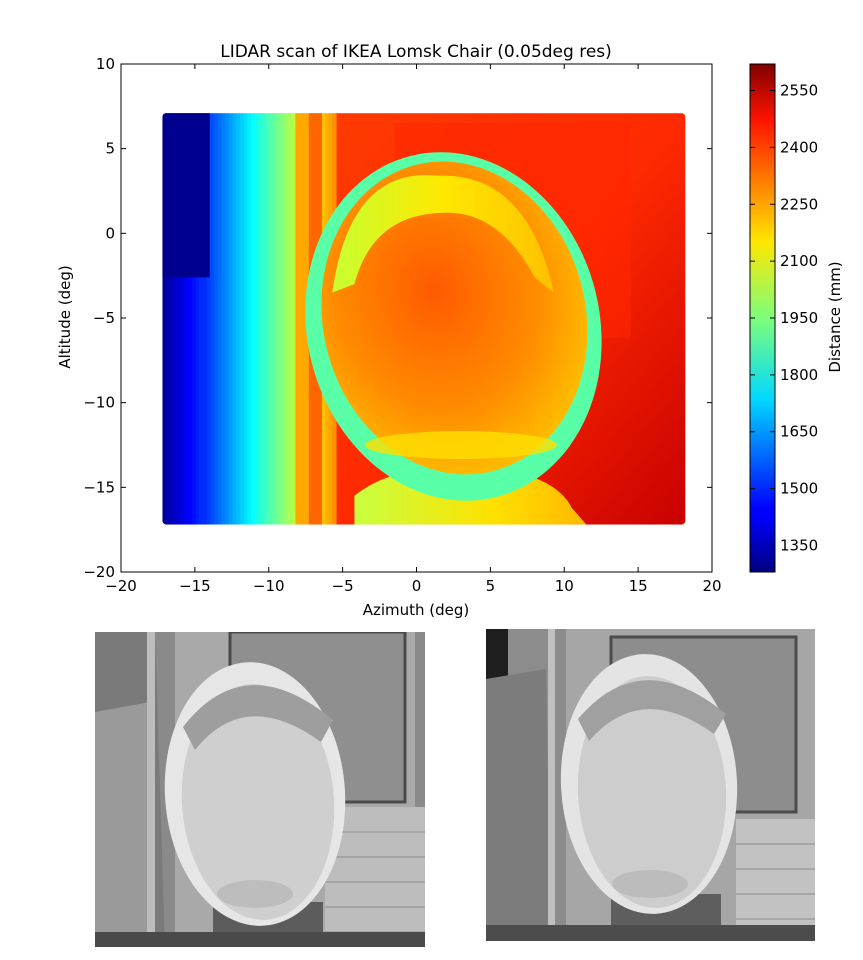 The width and height of the screenshot is (863, 960). I want to click on colorbar-tick-label: 1950, so click(799, 318).